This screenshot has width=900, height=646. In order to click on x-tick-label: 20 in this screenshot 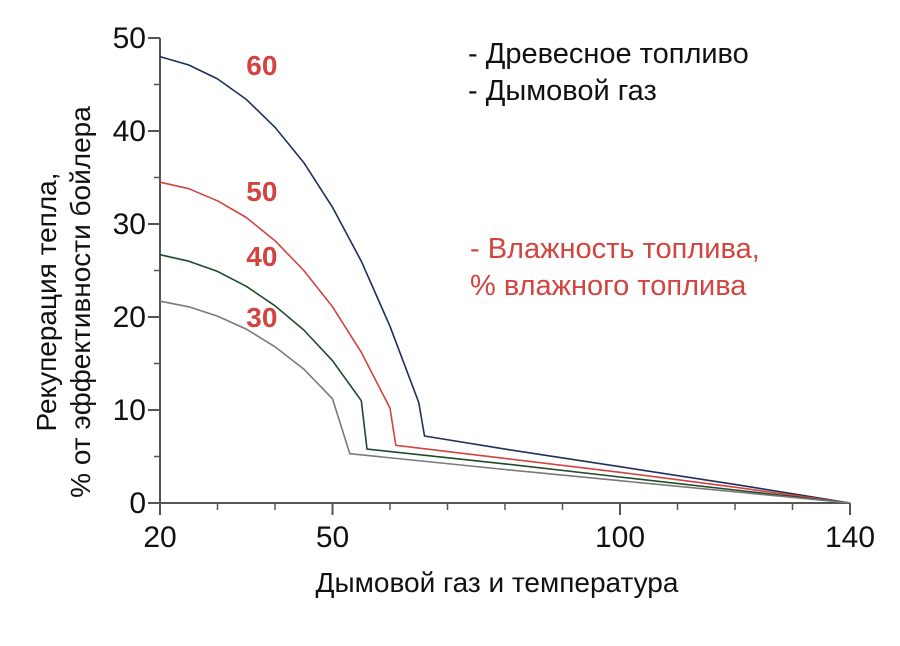, I will do `click(159, 537)`.